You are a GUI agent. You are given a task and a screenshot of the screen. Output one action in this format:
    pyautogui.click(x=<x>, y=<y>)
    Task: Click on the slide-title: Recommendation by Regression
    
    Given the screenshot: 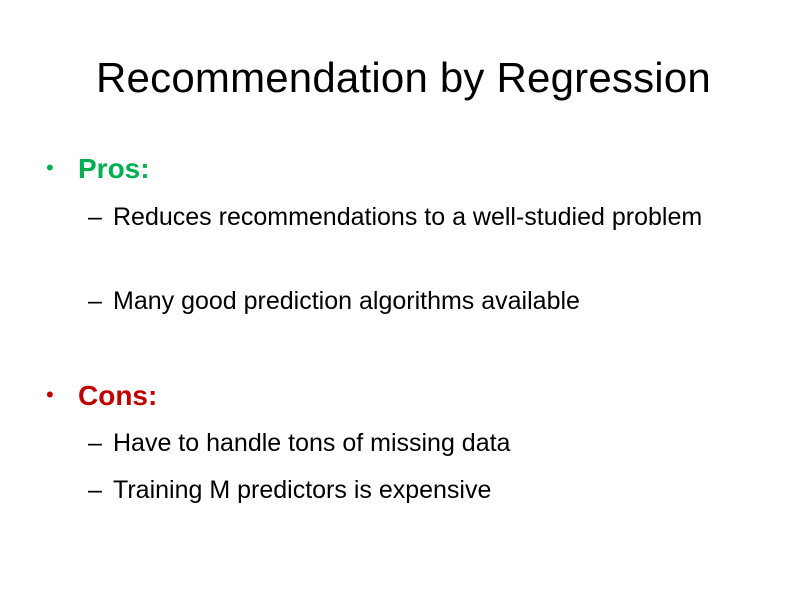 What is the action you would take?
    pyautogui.click(x=403, y=77)
    